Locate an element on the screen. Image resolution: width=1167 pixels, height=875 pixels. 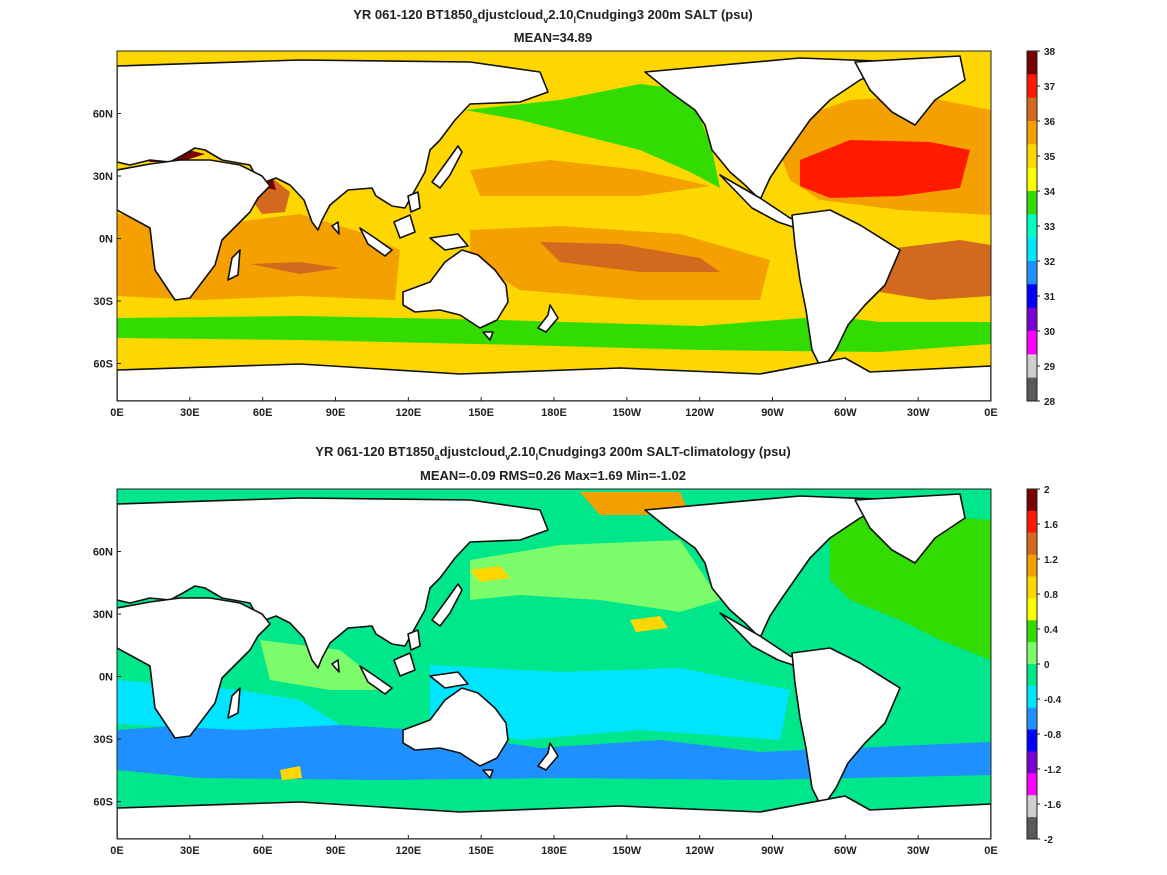
bottom-colorbar: 2 1.6 1.2 0.8 0.4 0 -0.4 -0.8 -1.2 -1.6 -2 is located at coordinates (1044, 665).